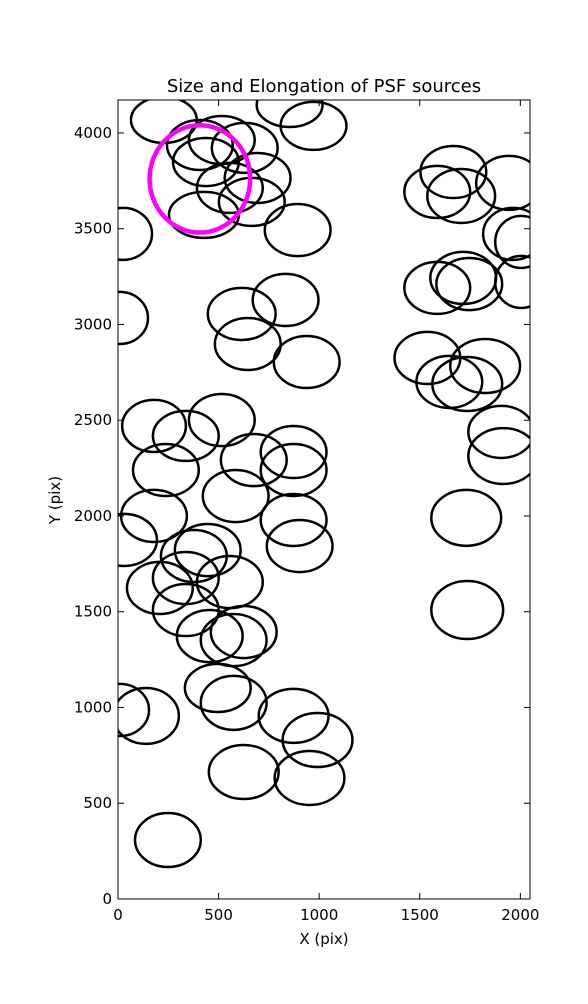 The image size is (588, 1004). I want to click on x-tick-label: 1500, so click(420, 915).